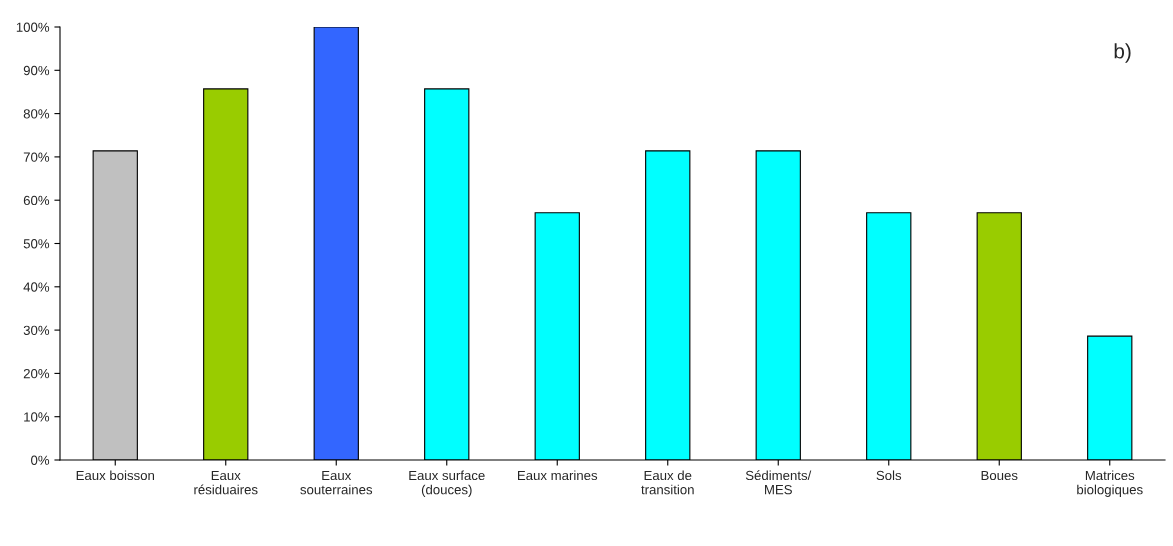 This screenshot has height=546, width=1173. Describe the element at coordinates (36, 287) in the screenshot. I see `y-tick-label: 40%` at that location.